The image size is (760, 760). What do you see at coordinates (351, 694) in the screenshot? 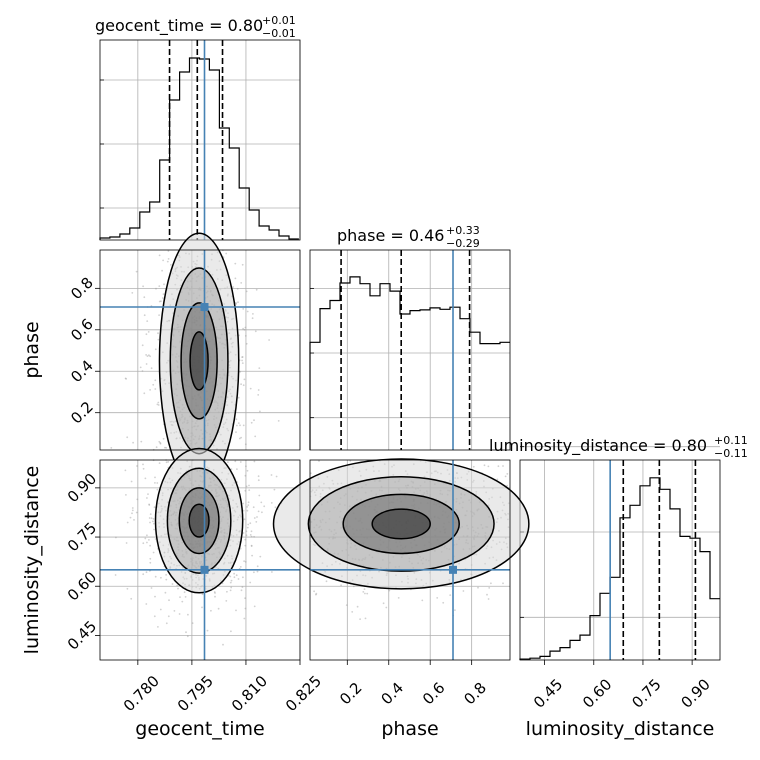
I see `x-tick-label: 0.2` at bounding box center [351, 694].